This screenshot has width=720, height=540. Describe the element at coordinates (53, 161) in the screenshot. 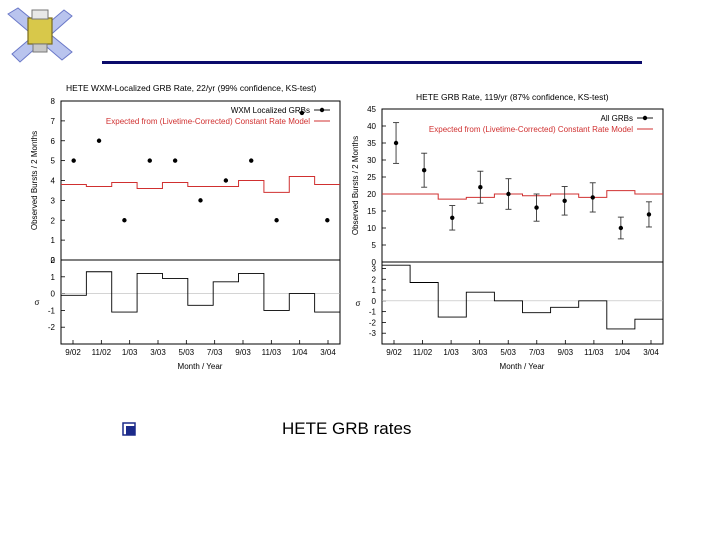

I see `chart1-ytick-label: 5` at that location.